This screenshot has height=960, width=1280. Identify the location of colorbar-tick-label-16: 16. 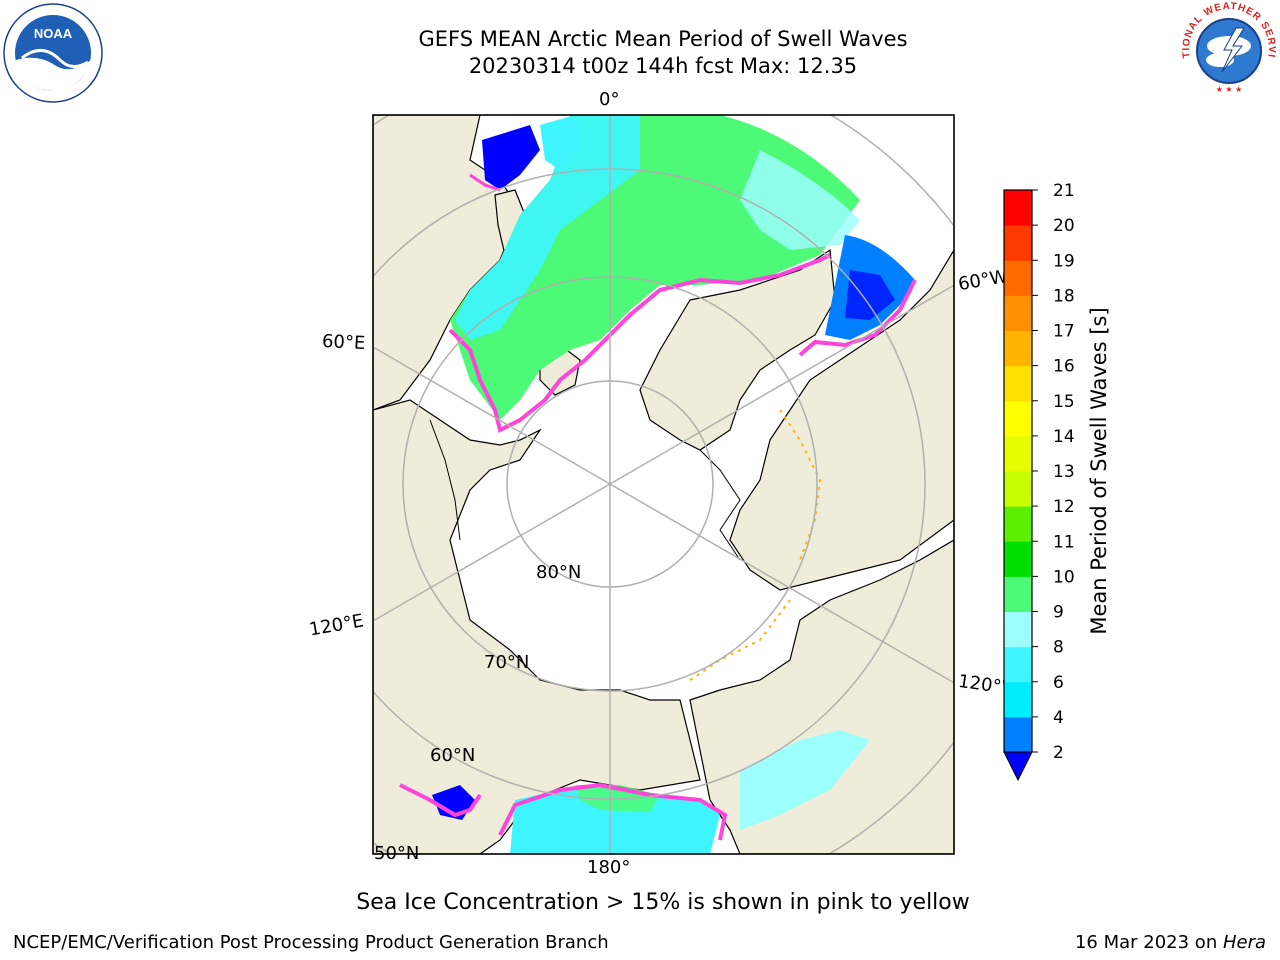
(1064, 367).